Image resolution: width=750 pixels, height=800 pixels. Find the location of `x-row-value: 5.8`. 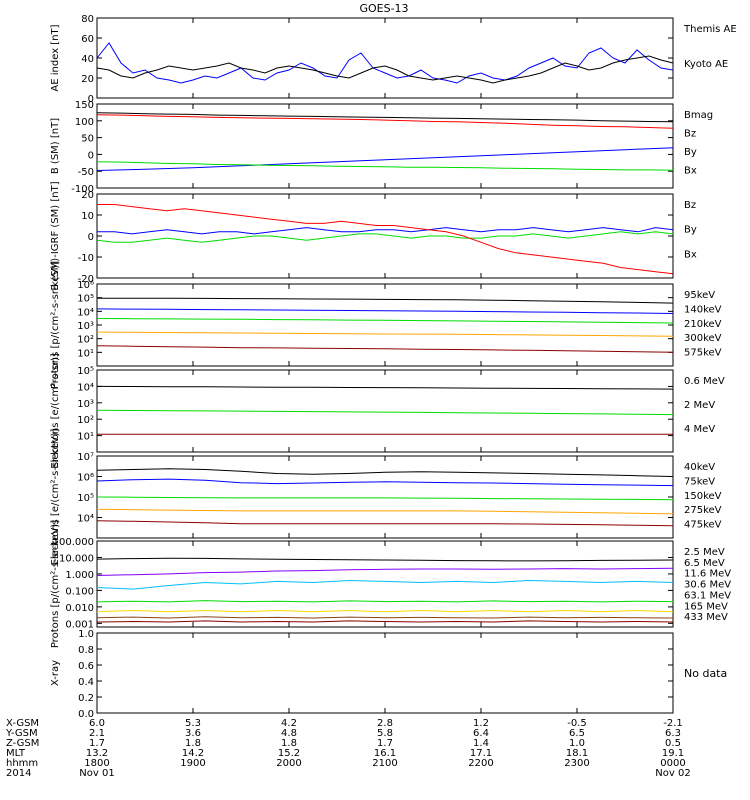

x-row-value: 5.8 is located at coordinates (385, 733).